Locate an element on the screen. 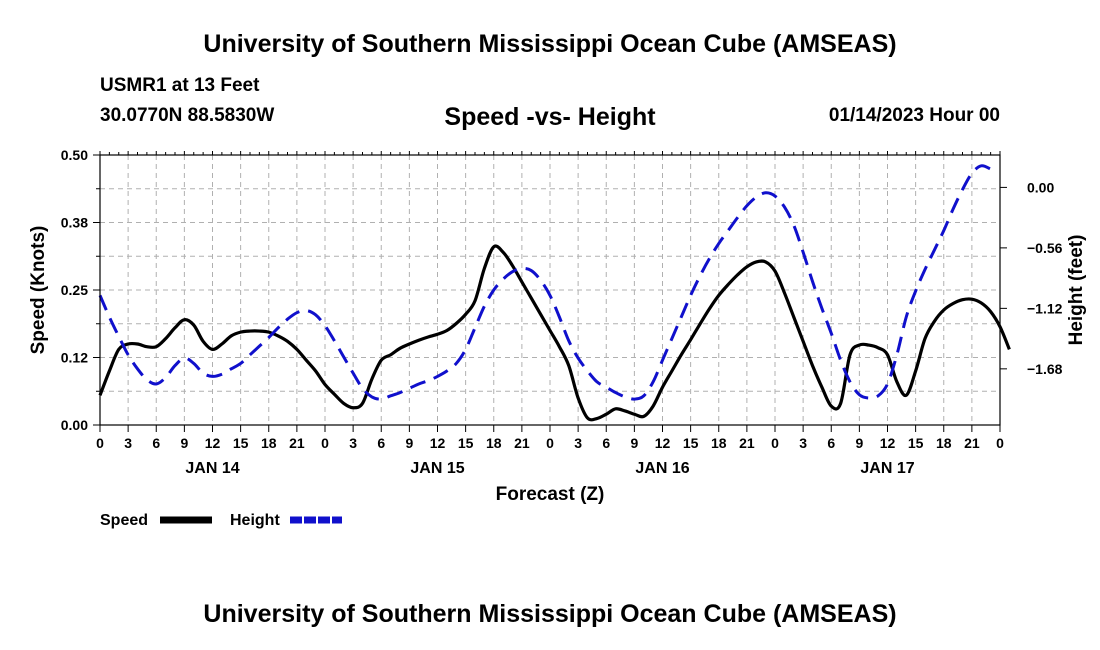  day-label: JAN 16 is located at coordinates (662, 468).